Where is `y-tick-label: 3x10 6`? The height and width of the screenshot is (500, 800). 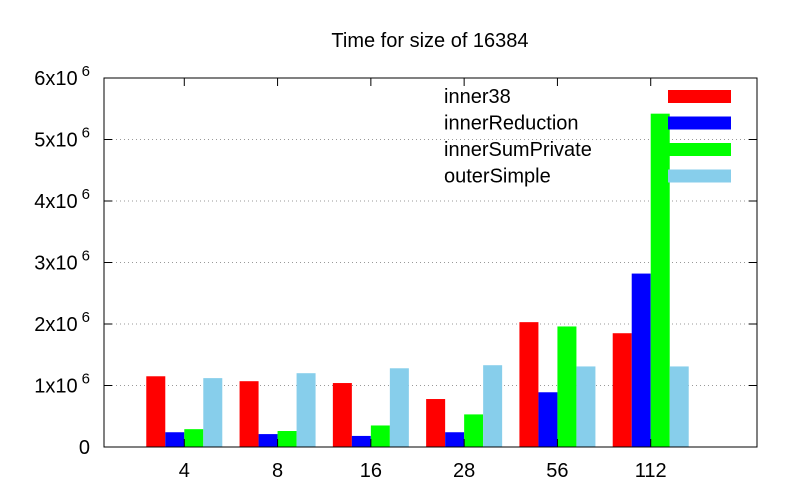 y-tick-label: 3x10 6 is located at coordinates (62, 261).